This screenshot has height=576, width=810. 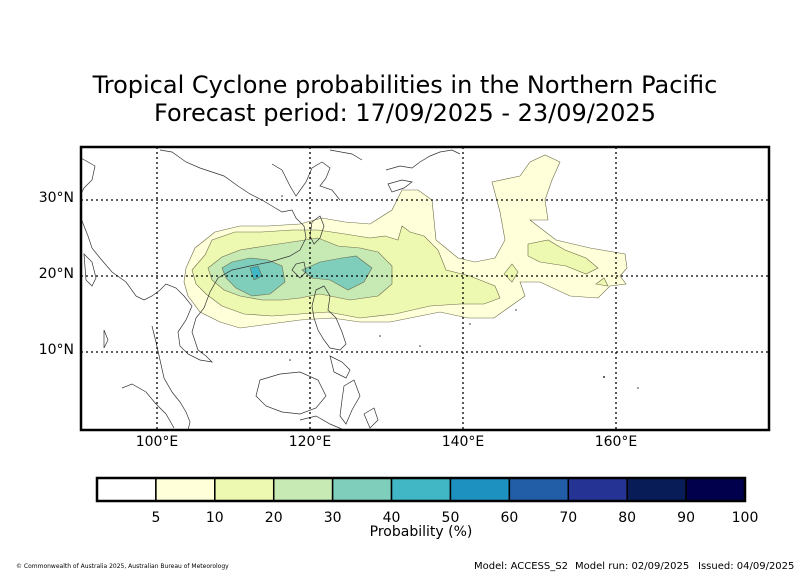 What do you see at coordinates (627, 518) in the screenshot?
I see `colorbar-tick-label: 80` at bounding box center [627, 518].